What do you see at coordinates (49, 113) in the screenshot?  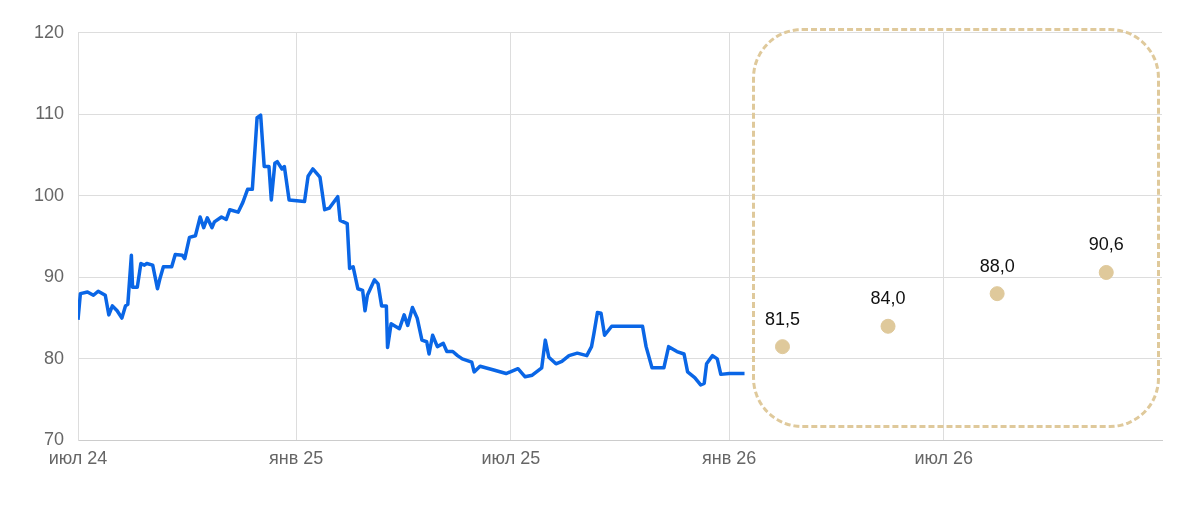 I see `y-tick-label: 110` at bounding box center [49, 113].